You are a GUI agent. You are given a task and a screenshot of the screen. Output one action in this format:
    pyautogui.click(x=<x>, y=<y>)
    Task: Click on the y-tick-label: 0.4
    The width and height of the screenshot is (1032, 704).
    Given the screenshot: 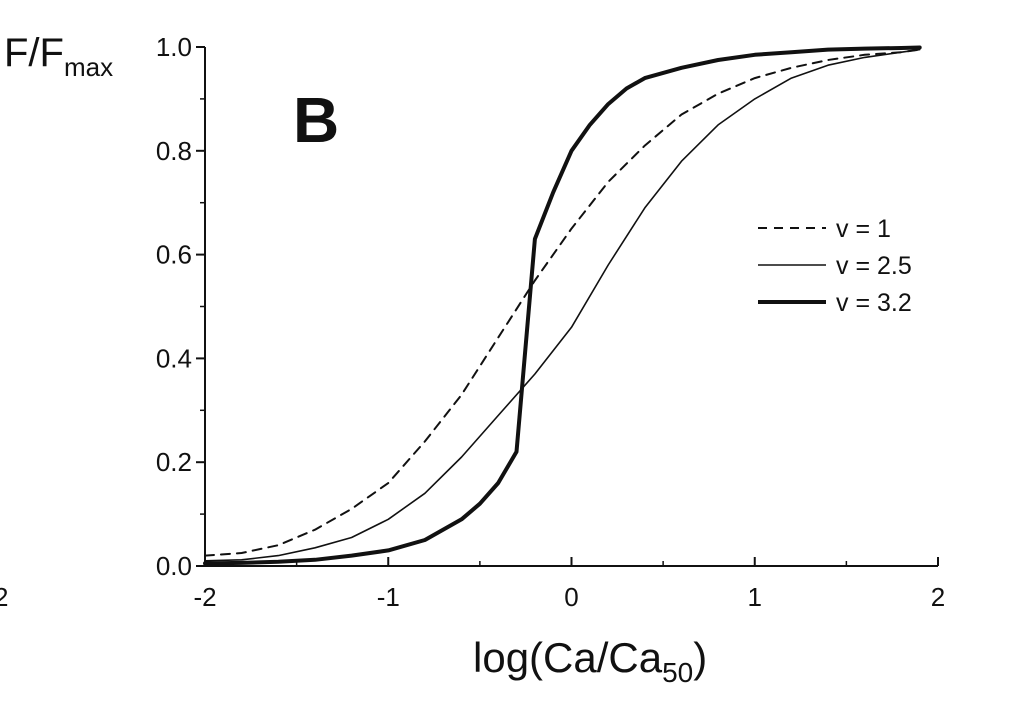 What is the action you would take?
    pyautogui.click(x=174, y=358)
    